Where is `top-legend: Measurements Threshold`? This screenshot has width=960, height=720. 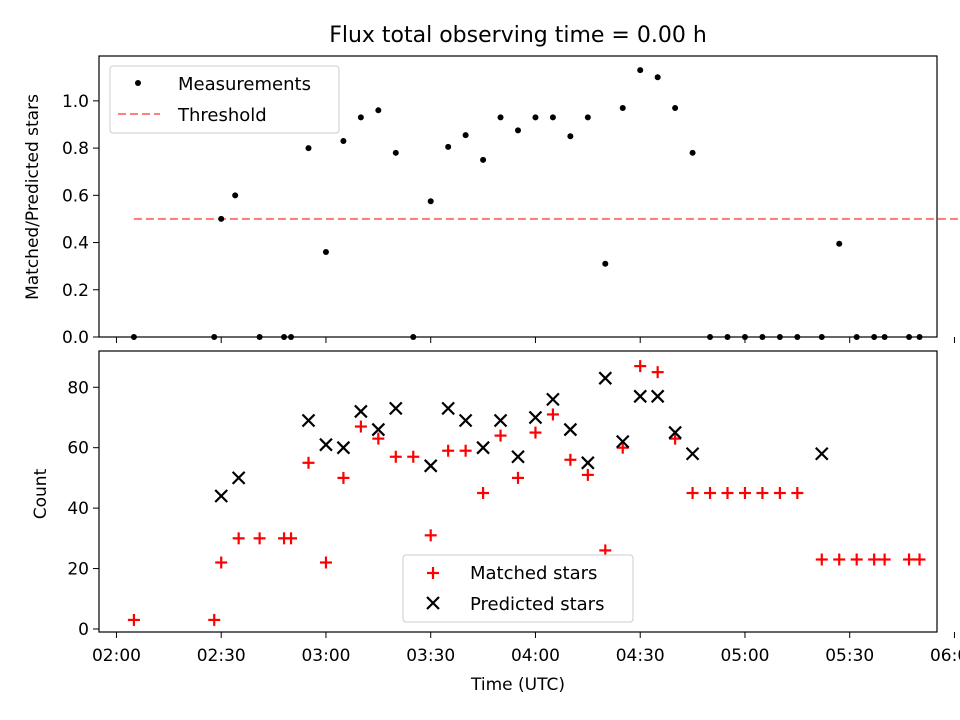
top-legend: Measurements Threshold is located at coordinates (224, 99).